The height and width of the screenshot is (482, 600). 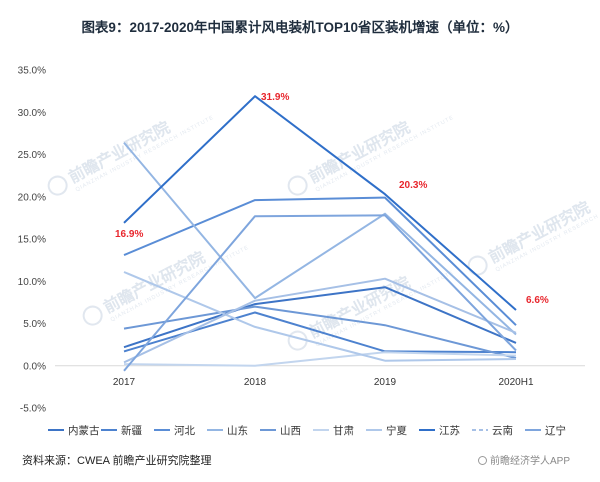 What do you see at coordinates (84, 430) in the screenshot?
I see `legend-label: 内蒙古` at bounding box center [84, 430].